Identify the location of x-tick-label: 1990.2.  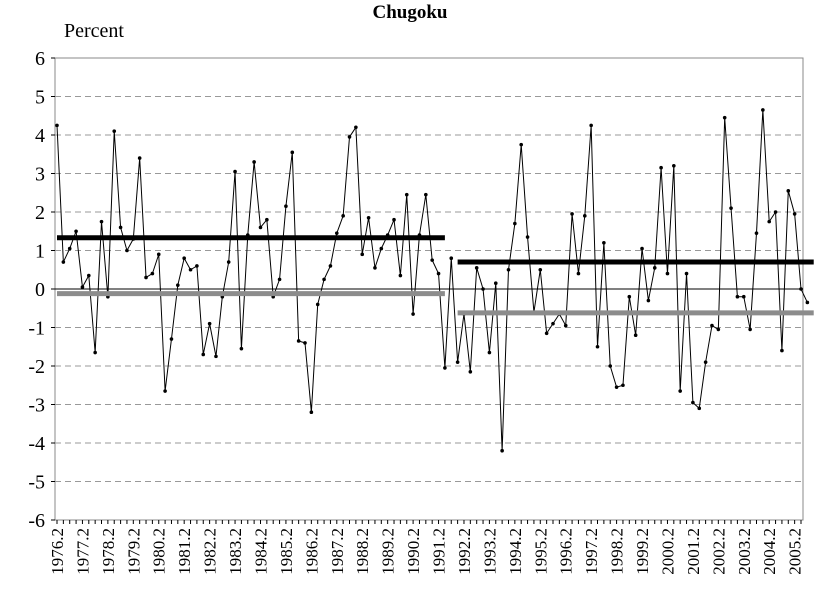
(413, 551).